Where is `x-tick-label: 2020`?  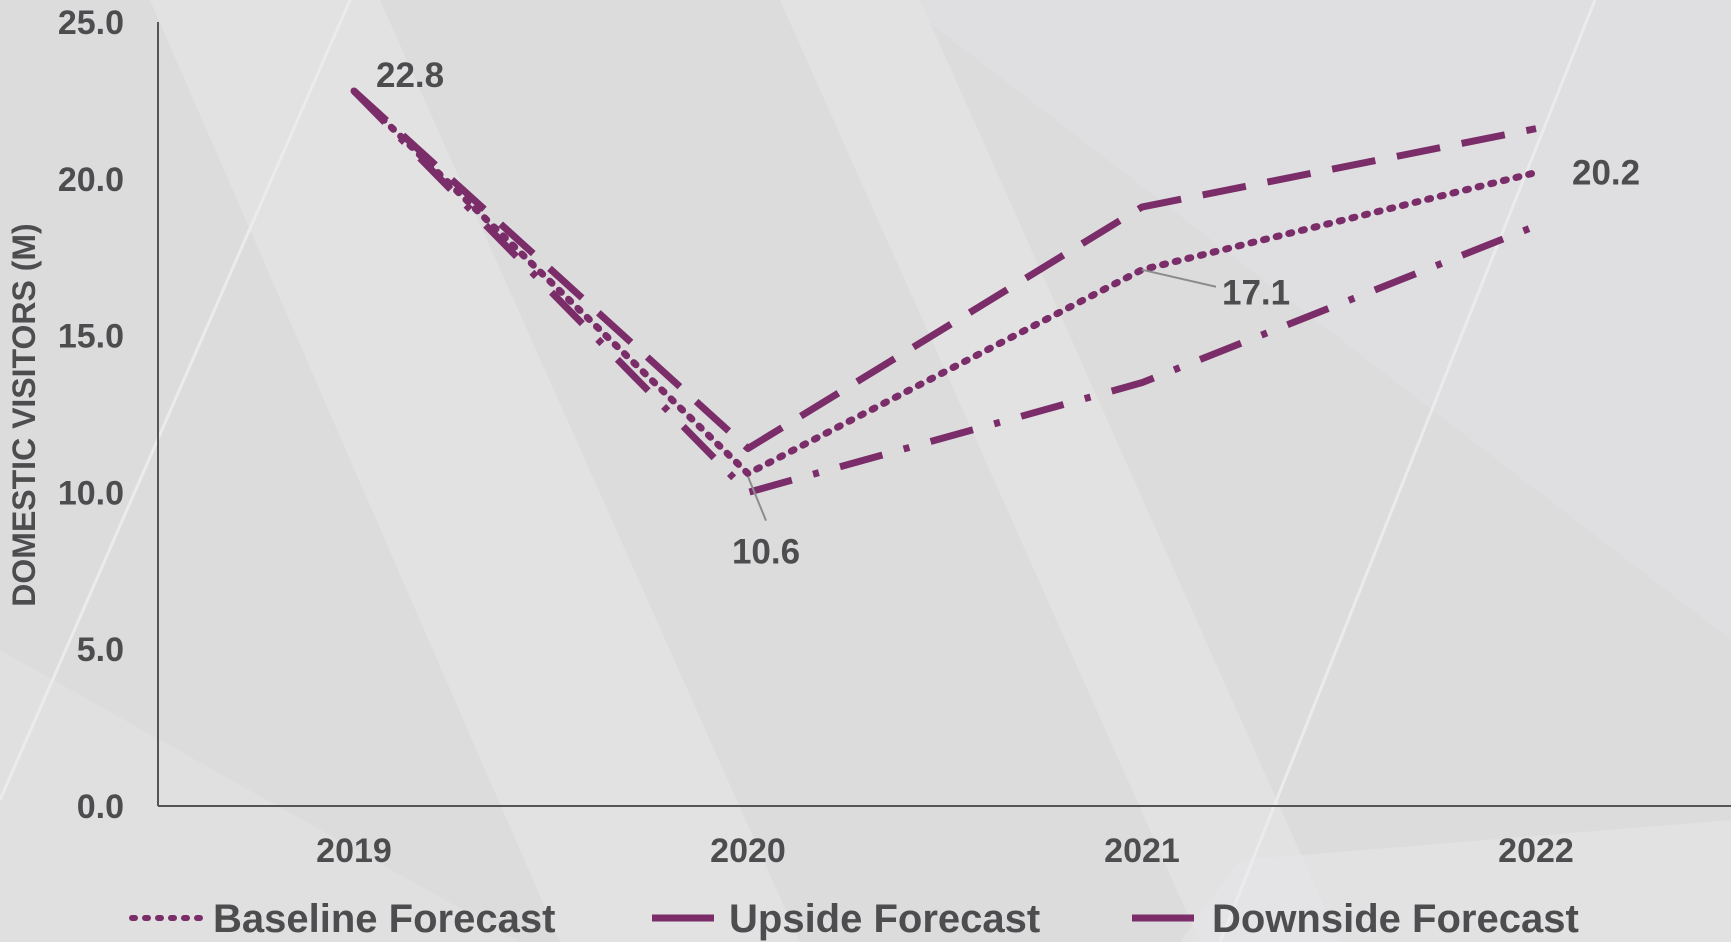 x-tick-label: 2020 is located at coordinates (748, 851).